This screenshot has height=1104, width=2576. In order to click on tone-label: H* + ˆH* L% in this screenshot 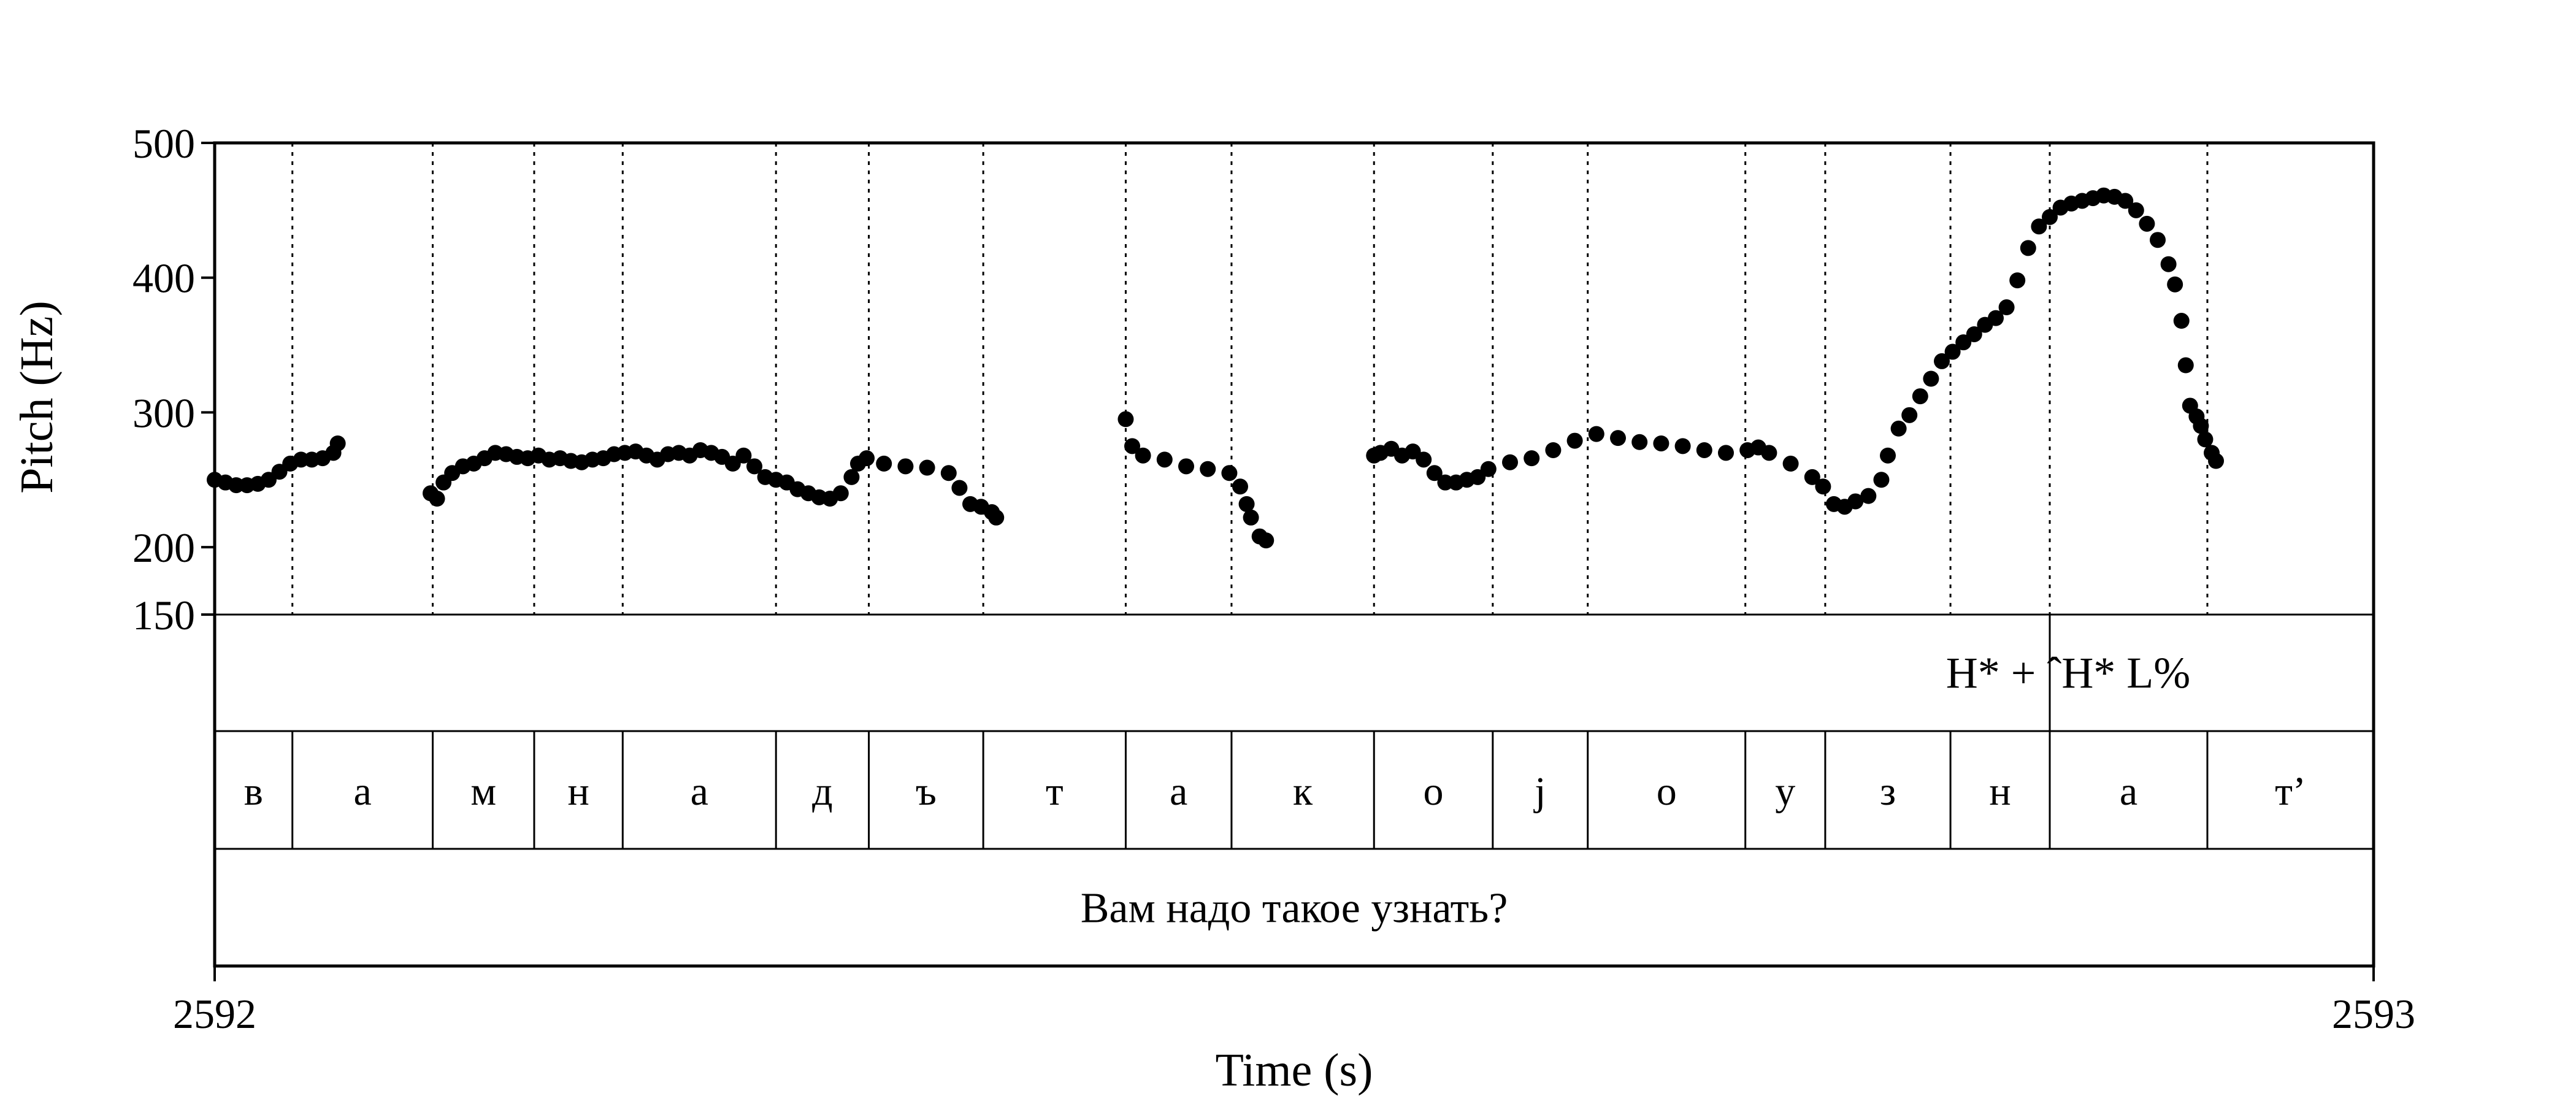, I will do `click(2068, 672)`.